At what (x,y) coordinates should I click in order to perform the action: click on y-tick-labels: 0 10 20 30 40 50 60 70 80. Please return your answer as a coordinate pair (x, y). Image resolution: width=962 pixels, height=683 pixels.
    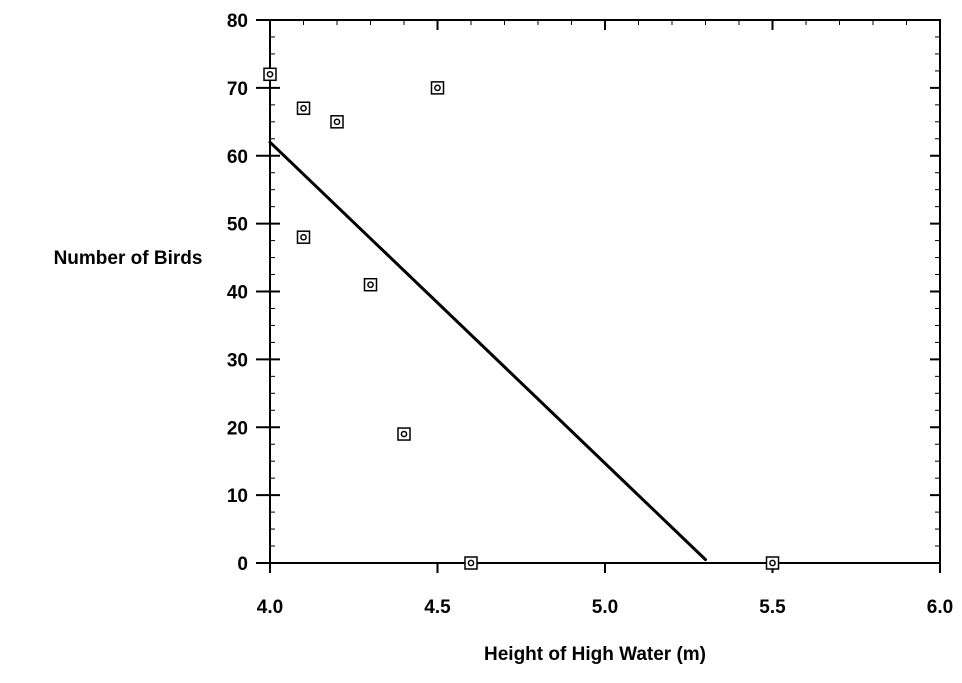
    Looking at the image, I should click on (237, 293).